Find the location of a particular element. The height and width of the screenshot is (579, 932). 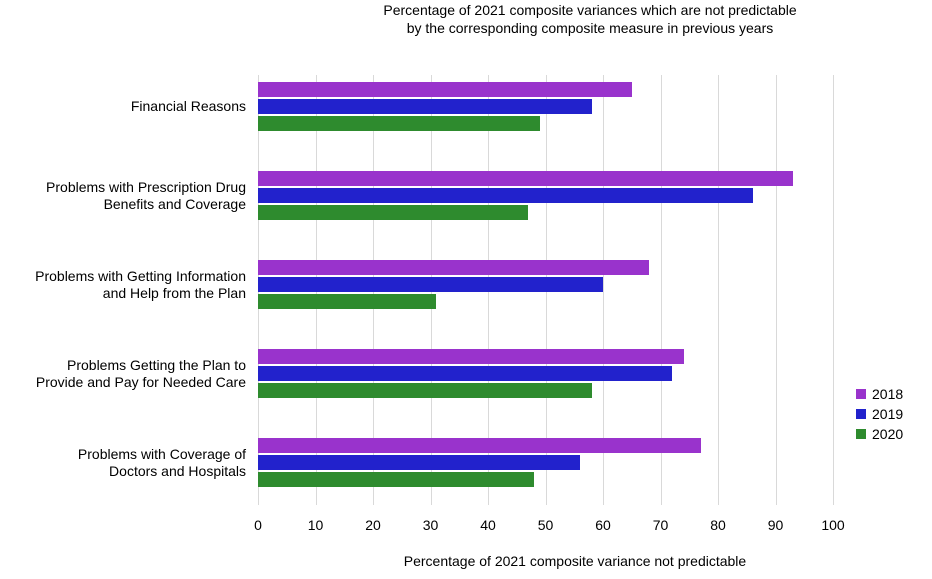

legend-swatch-2019 is located at coordinates (861, 414).